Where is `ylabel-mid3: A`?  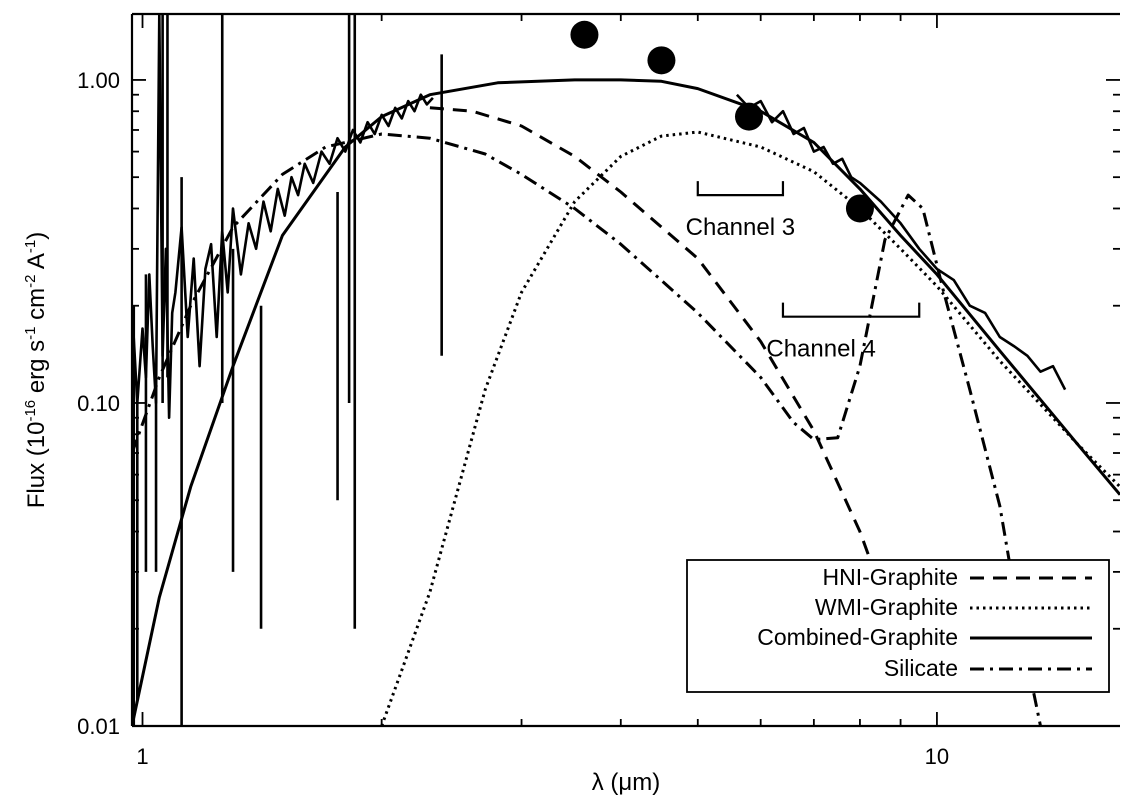
ylabel-mid3: A is located at coordinates (36, 263).